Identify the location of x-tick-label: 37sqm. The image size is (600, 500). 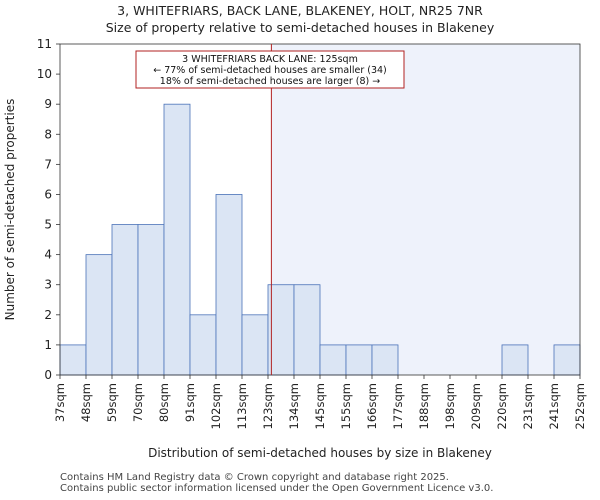
(60, 402).